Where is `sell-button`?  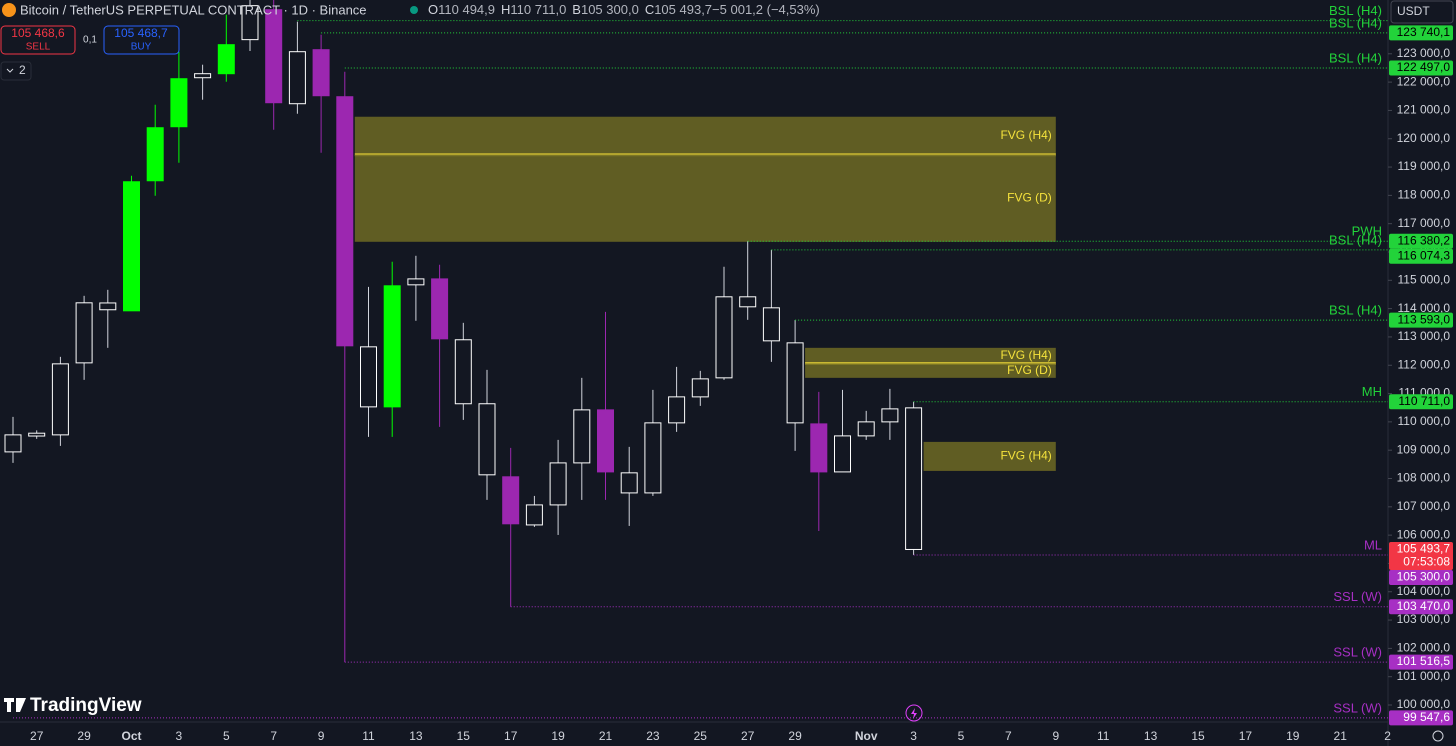 sell-button is located at coordinates (38, 40).